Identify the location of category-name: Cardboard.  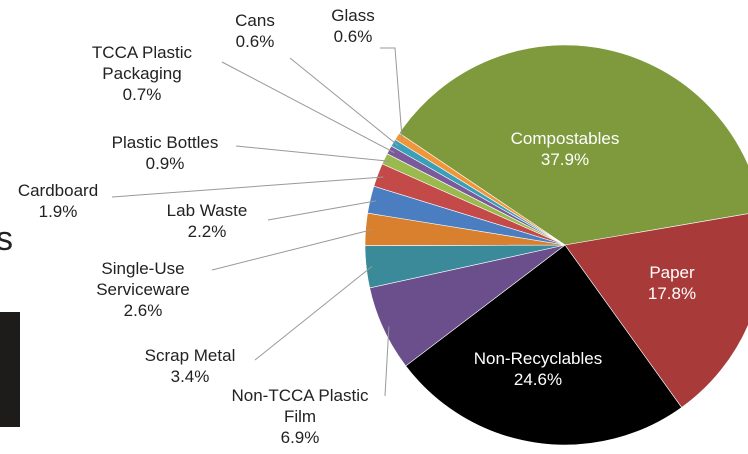
(58, 190).